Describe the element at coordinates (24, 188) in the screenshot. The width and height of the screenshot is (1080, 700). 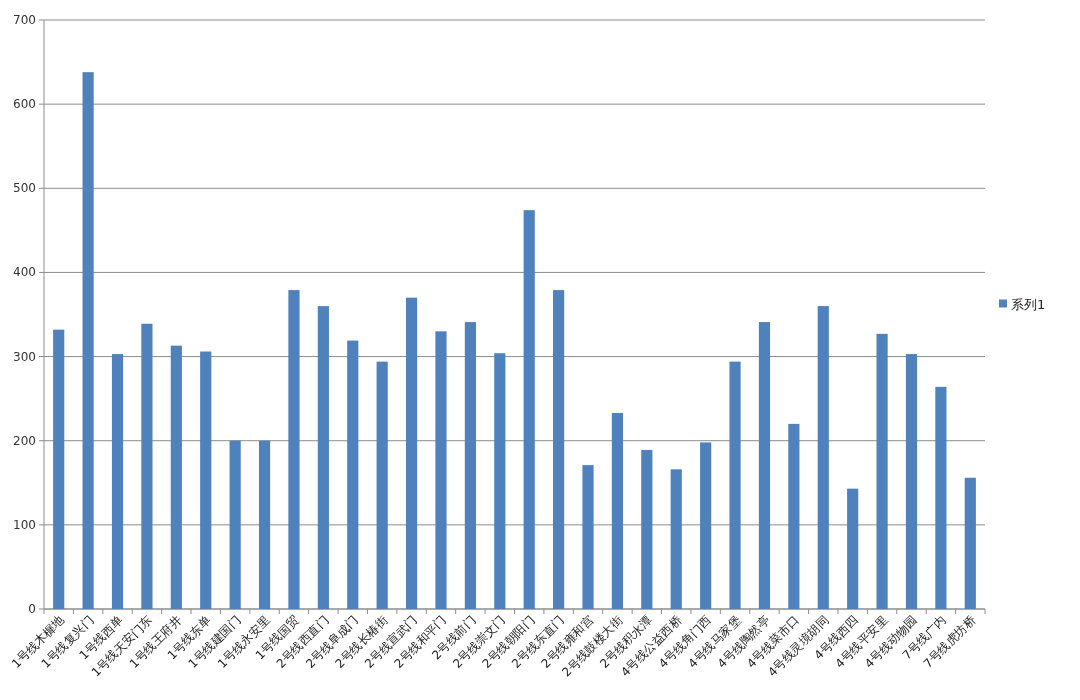
I see `y-tick-label: 500` at that location.